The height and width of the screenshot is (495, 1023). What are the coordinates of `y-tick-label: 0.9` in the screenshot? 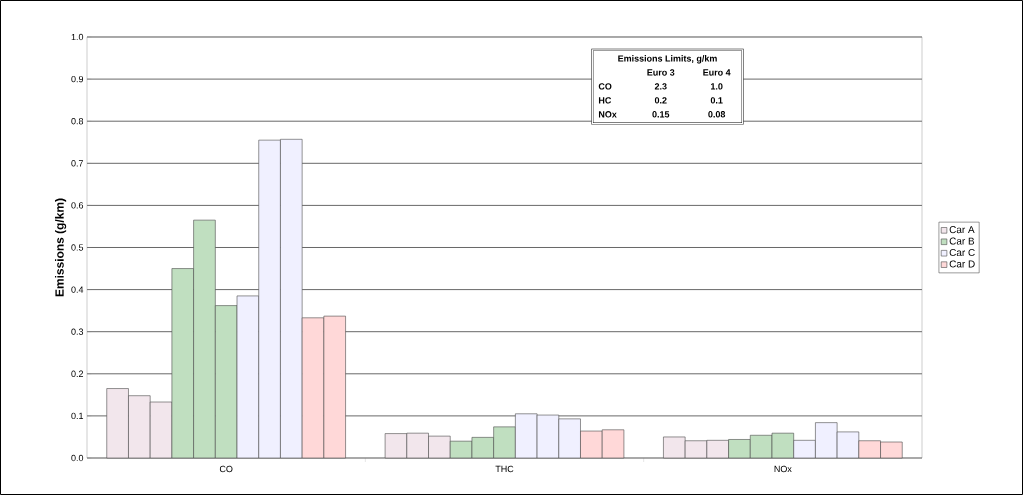 It's located at (77, 79).